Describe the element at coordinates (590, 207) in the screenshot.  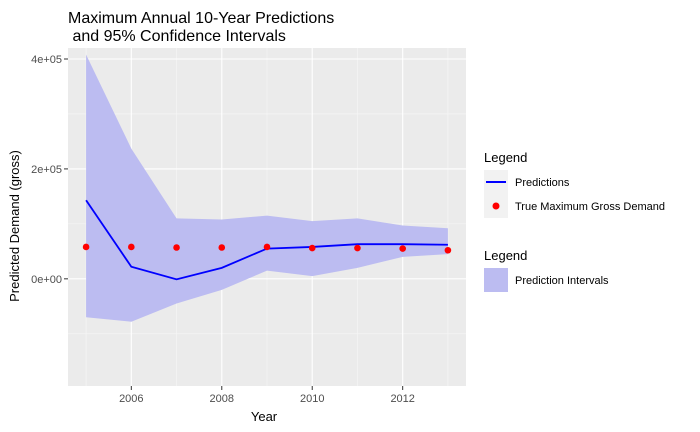
I see `legend-label-true-demand: True Maximum Gross Demand` at that location.